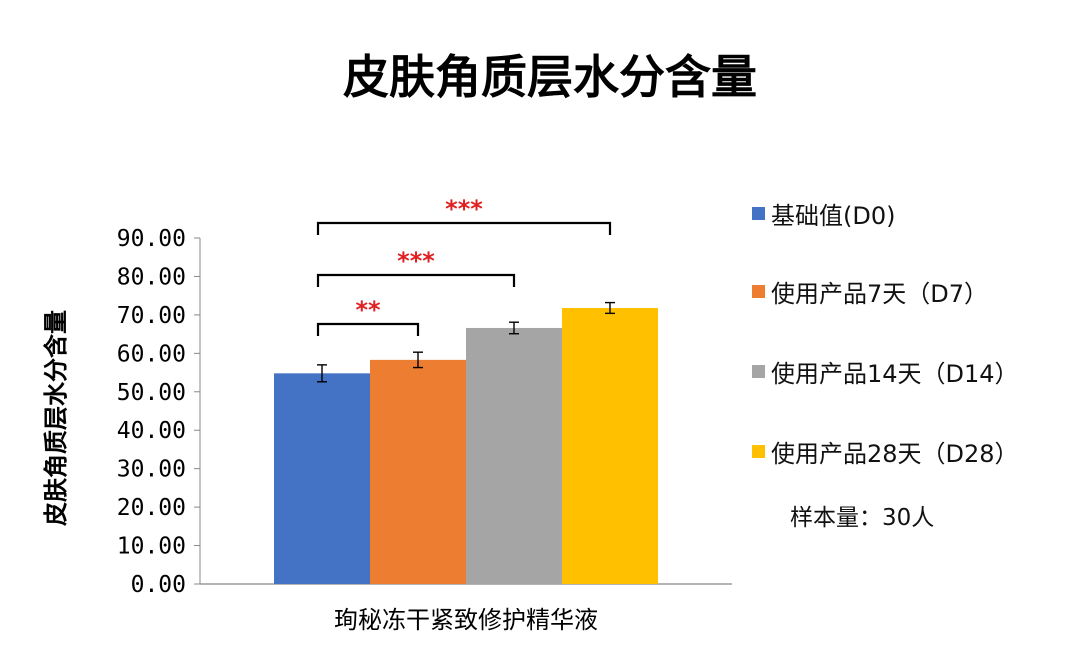 This screenshot has height=665, width=1080. Describe the element at coordinates (151, 508) in the screenshot. I see `y-tick-label: 20.00` at that location.